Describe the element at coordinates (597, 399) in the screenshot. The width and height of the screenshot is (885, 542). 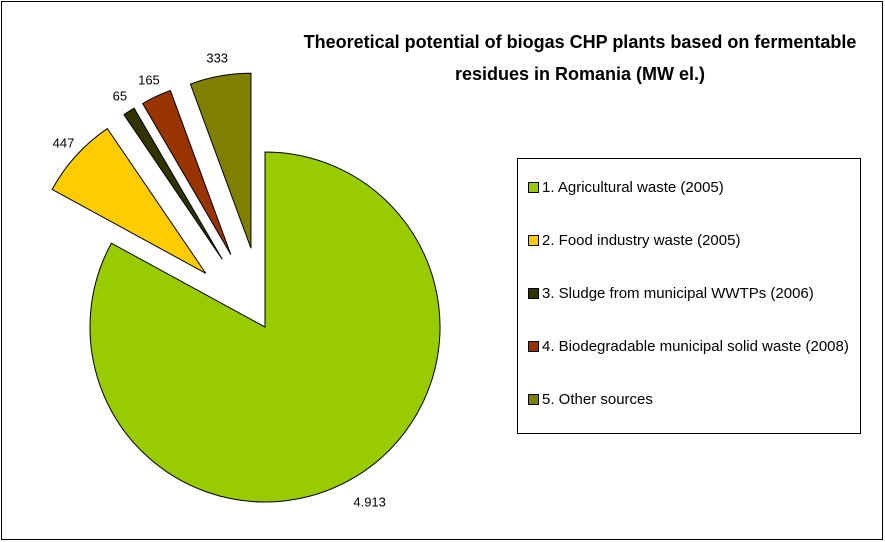
I see `legend-label: 5. Other sources` at that location.